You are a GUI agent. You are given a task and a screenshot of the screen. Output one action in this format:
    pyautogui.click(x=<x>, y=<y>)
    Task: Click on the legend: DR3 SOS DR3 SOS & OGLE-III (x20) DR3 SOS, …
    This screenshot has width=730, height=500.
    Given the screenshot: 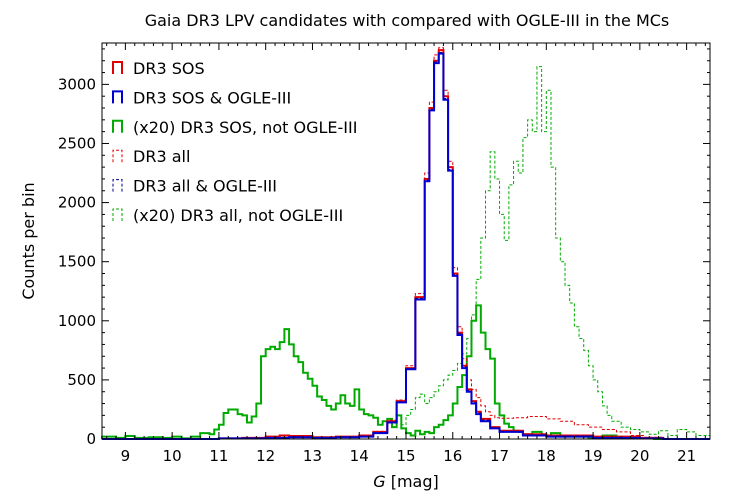 What is the action you would take?
    pyautogui.click(x=234, y=142)
    